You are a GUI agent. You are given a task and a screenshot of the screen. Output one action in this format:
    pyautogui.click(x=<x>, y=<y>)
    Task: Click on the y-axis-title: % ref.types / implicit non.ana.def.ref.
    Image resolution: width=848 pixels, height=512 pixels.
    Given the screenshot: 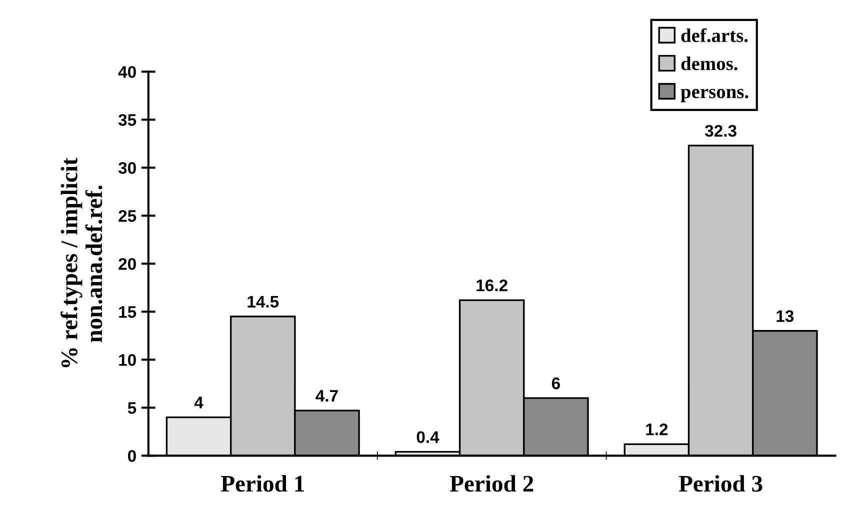 What is the action you would take?
    pyautogui.click(x=81, y=263)
    